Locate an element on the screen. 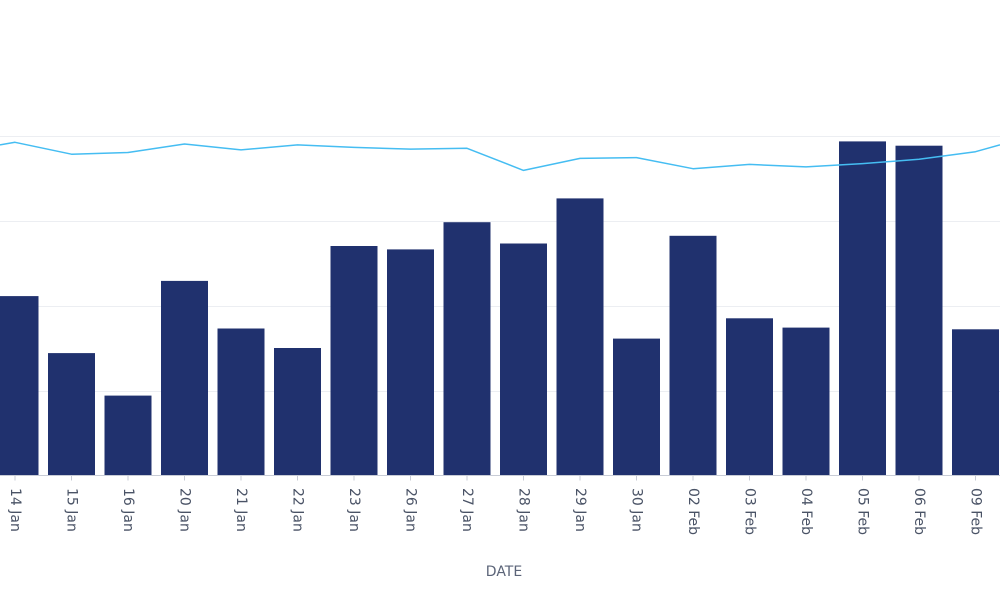  bar-05-feb is located at coordinates (862, 308).